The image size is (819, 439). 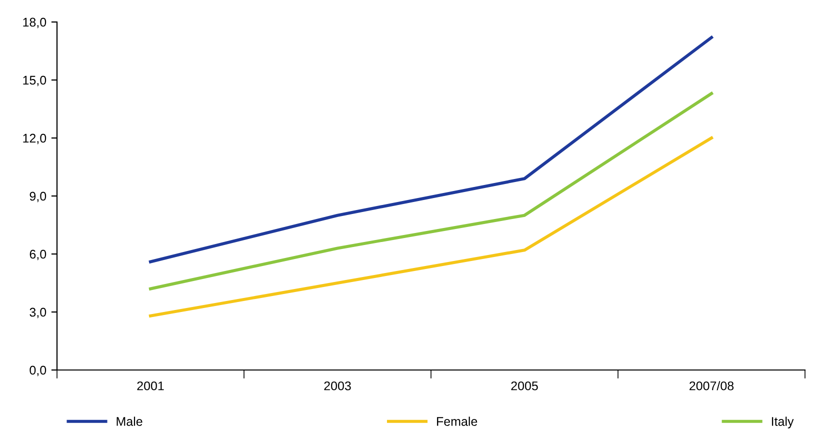 I want to click on y-tick-label: 18,0, so click(x=34, y=23).